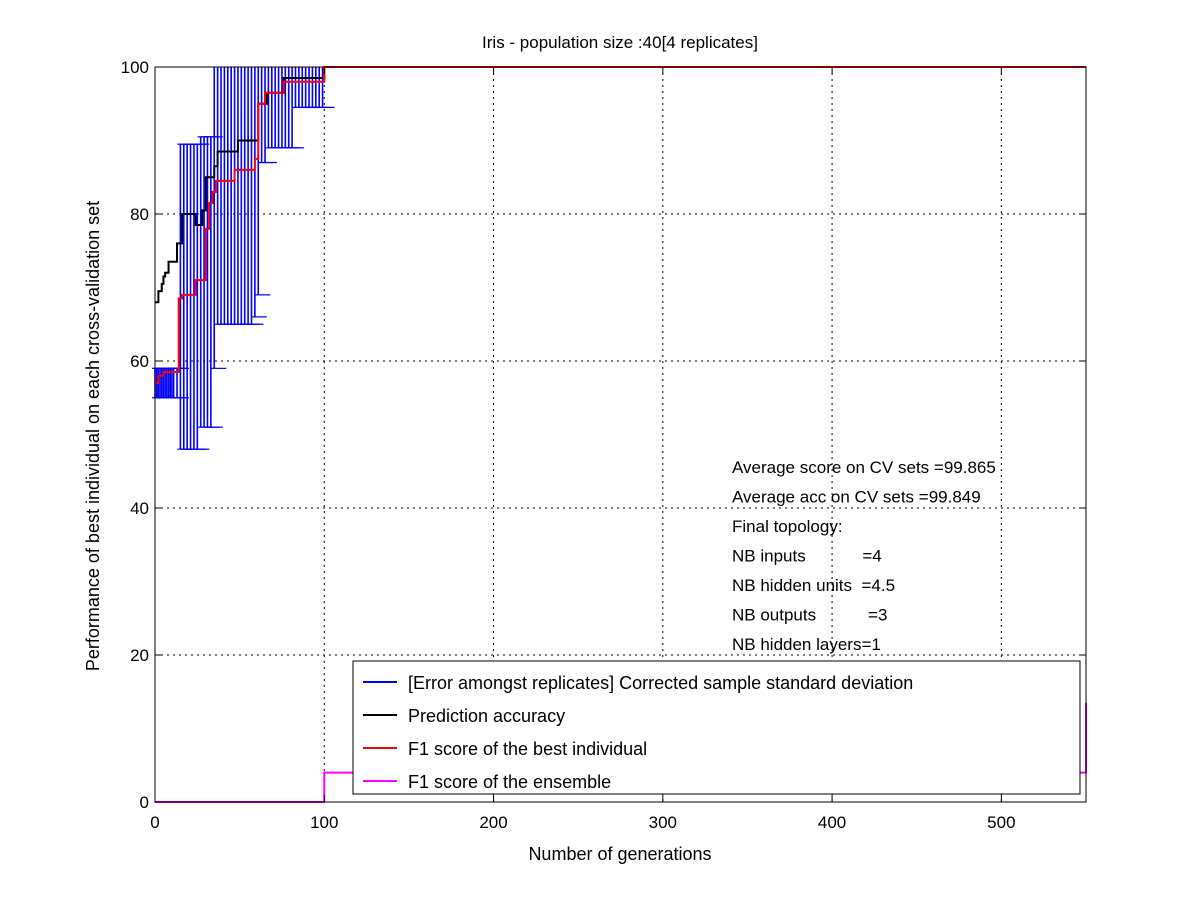 This screenshot has width=1200, height=905. Describe the element at coordinates (144, 802) in the screenshot. I see `y-tick-label: 0` at that location.